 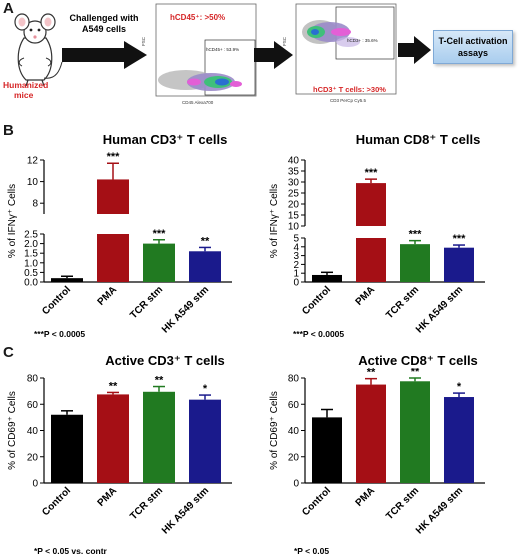 What do you see at coordinates (35, 204) in the screenshot?
I see `y-tick-label: 8` at bounding box center [35, 204].